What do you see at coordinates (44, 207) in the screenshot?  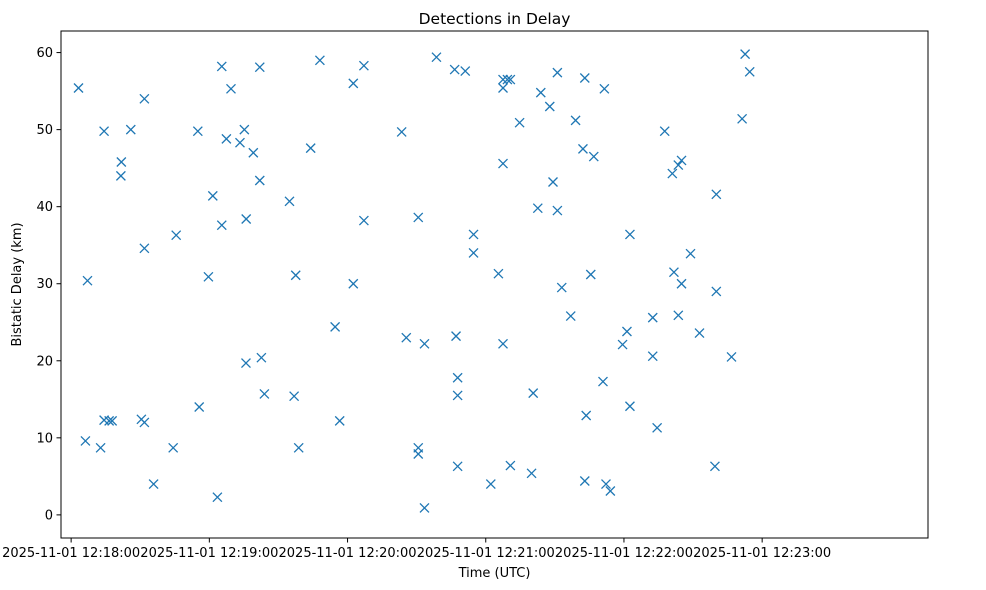 I see `y-tick-label: 40` at bounding box center [44, 207].